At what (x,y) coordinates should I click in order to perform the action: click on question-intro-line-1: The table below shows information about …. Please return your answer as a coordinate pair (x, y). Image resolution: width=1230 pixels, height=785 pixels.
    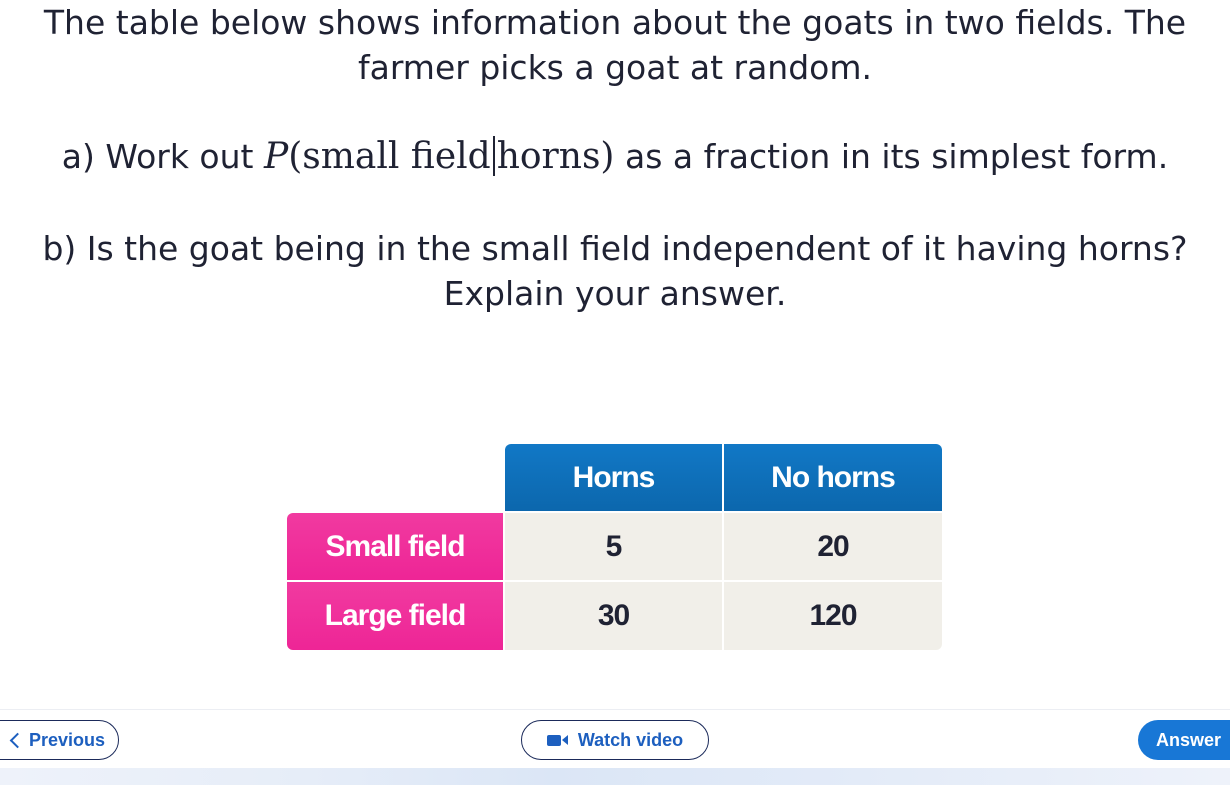
    Looking at the image, I should click on (615, 22).